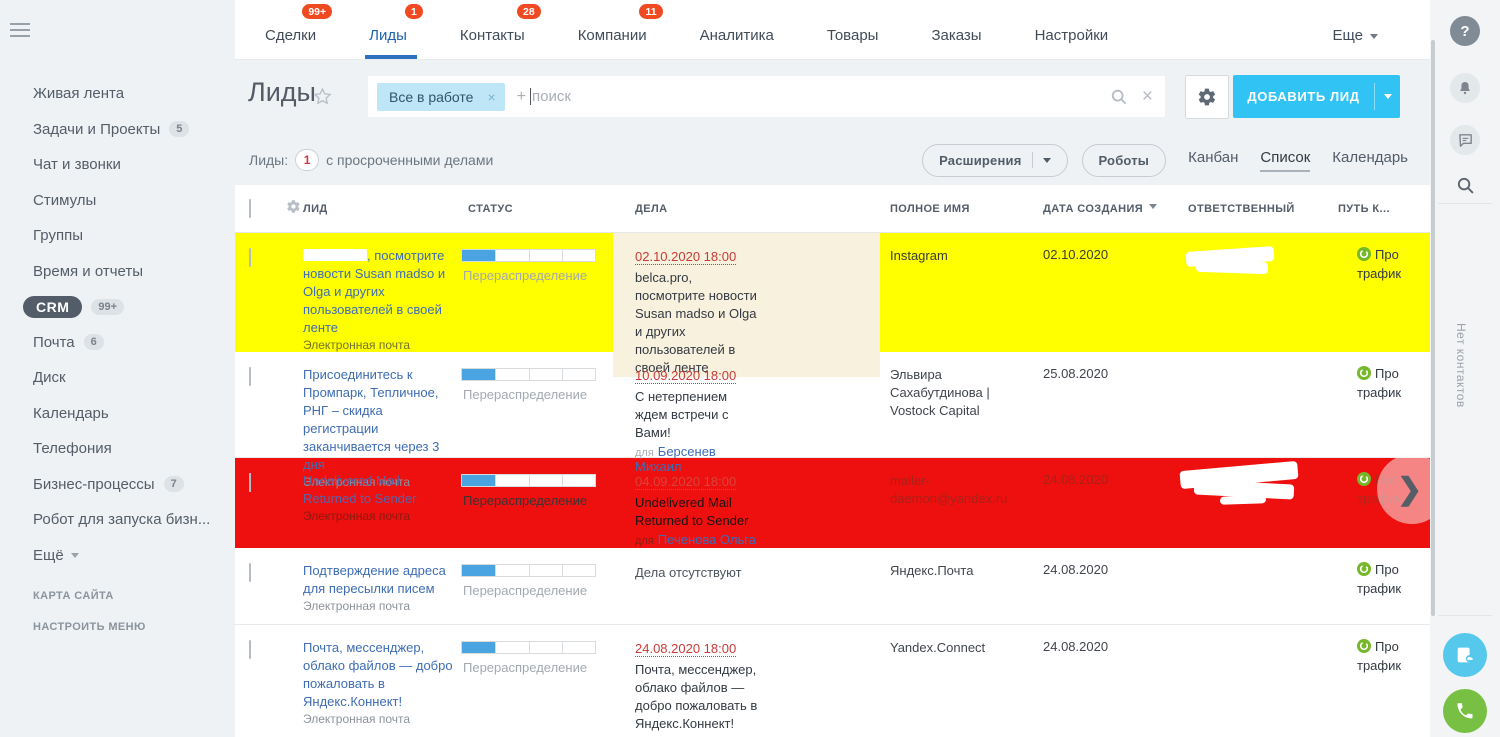 This screenshot has width=1500, height=737. I want to click on tab-analytics: Аналитика, so click(736, 35).